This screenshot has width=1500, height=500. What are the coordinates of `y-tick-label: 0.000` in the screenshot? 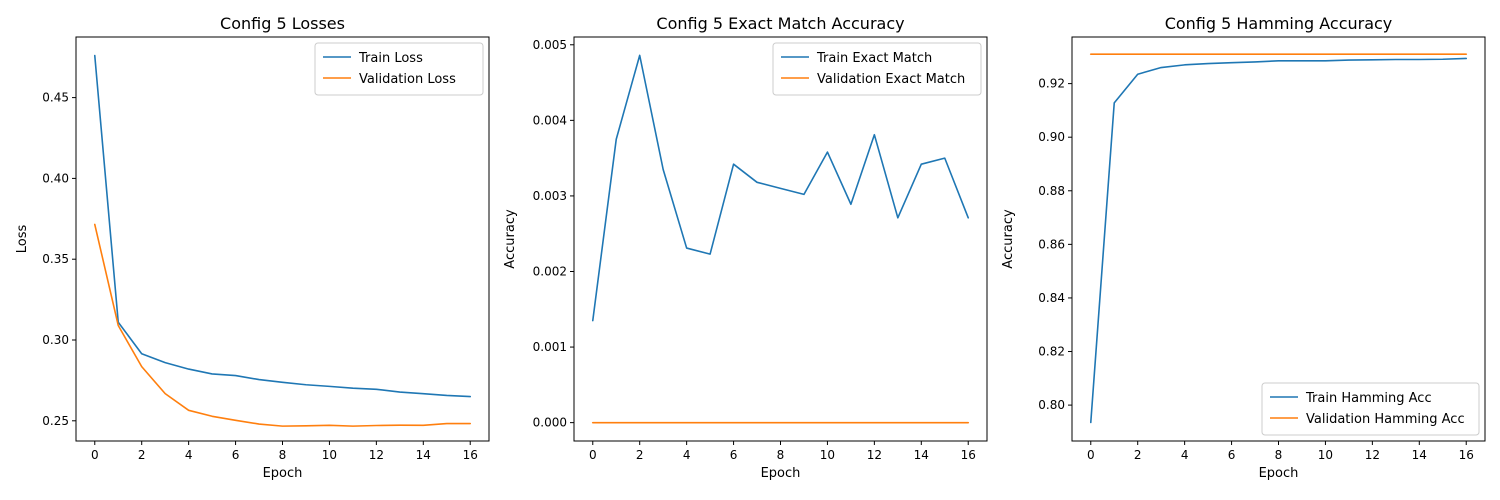 It's located at (550, 423).